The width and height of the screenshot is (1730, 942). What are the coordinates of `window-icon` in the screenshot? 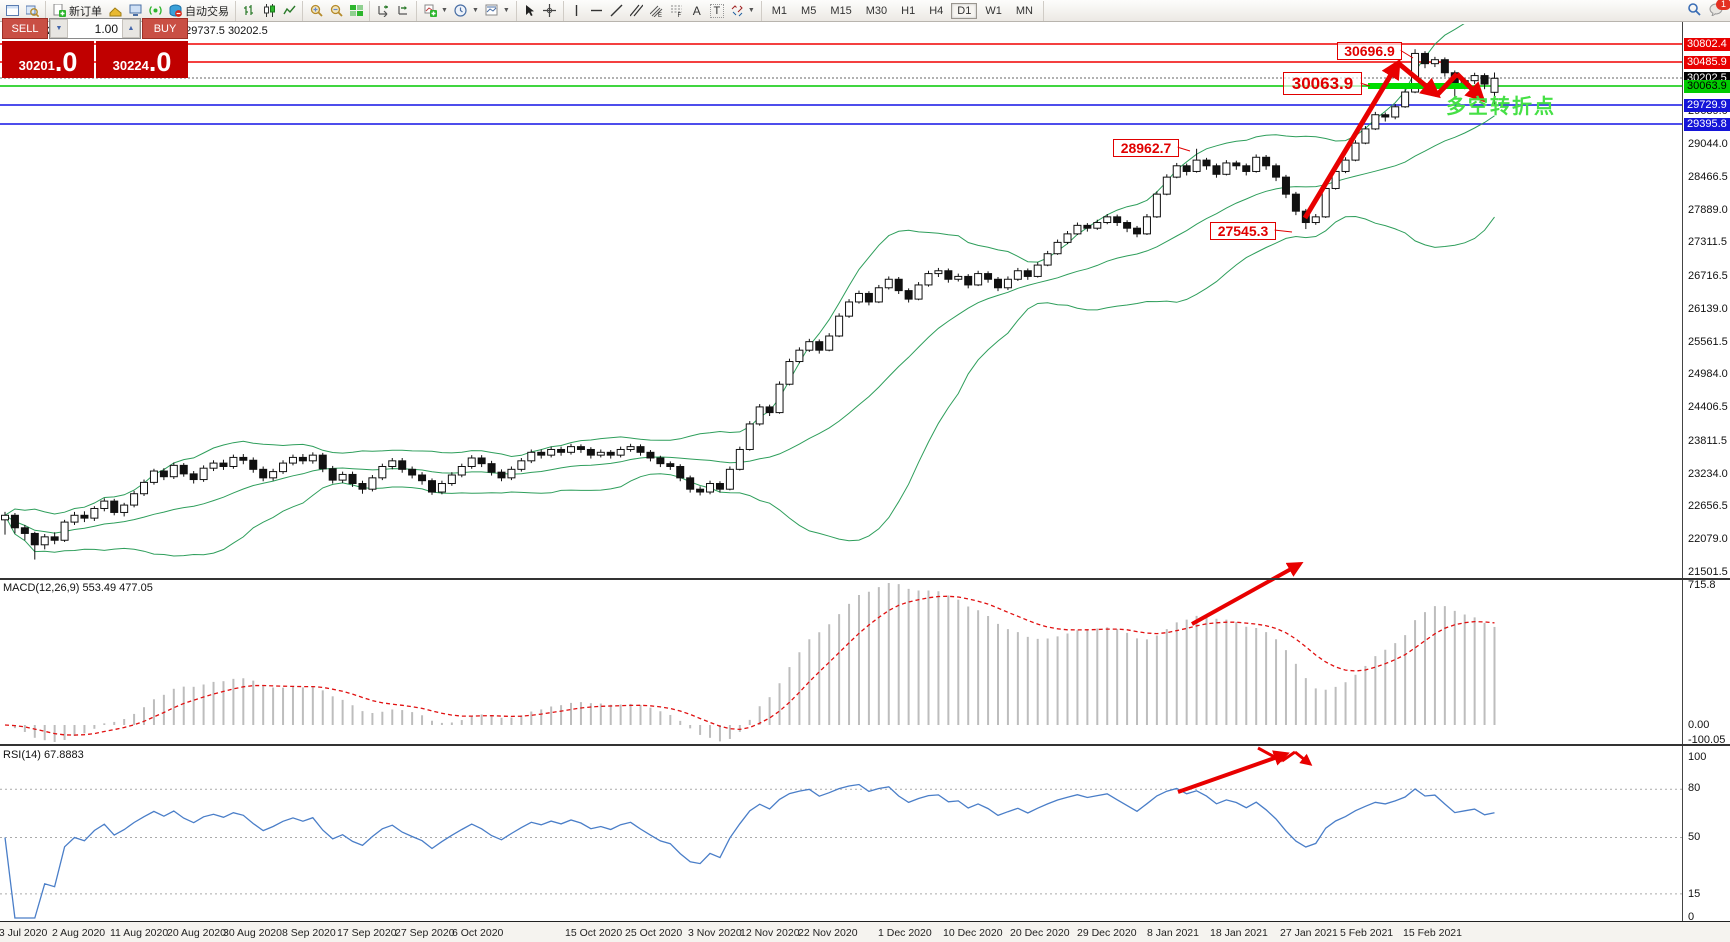 It's located at (12, 10).